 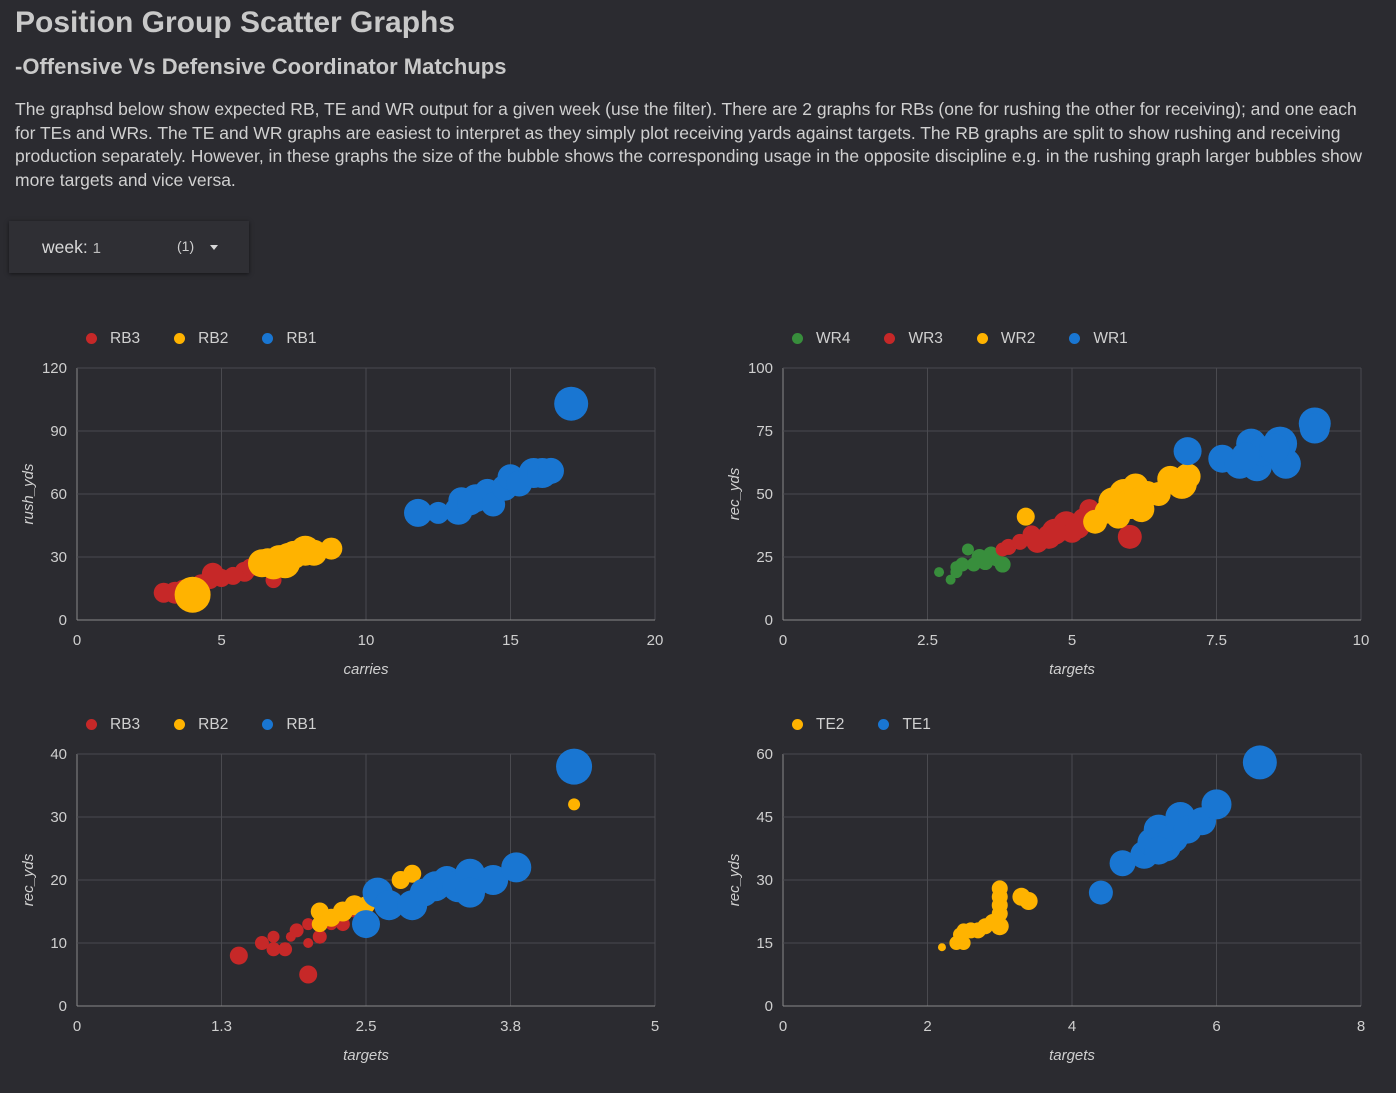 What do you see at coordinates (341, 519) in the screenshot?
I see `chart-plot: 0 5 10 15 20 0 30 60 90 120 carries rush_yds` at bounding box center [341, 519].